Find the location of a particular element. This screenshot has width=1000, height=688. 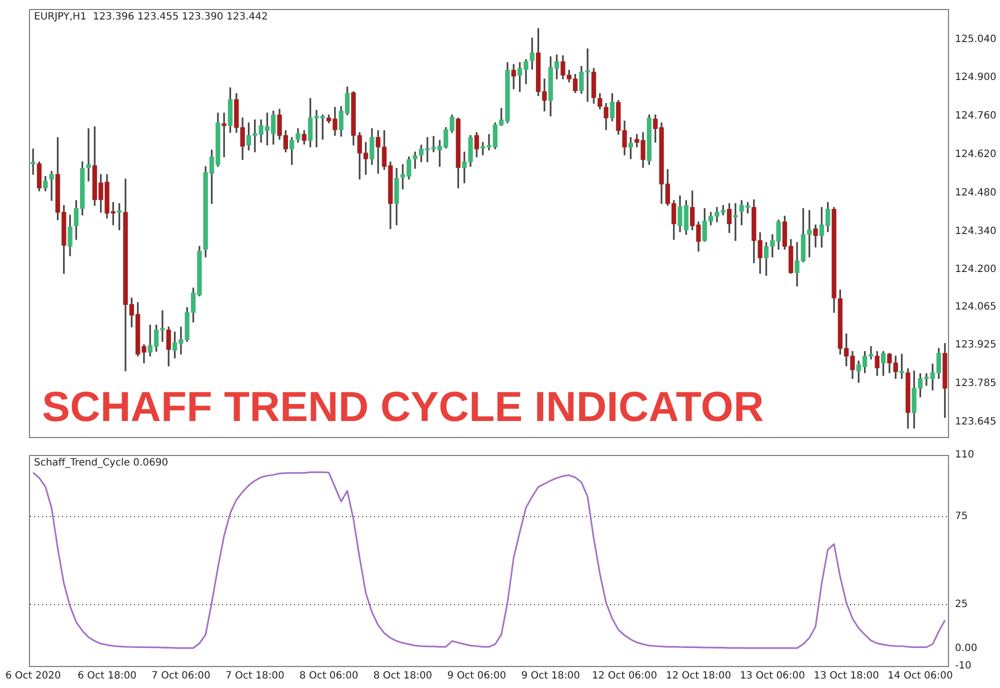

chart-title: EURJPY,H1 123.396 123.455 123.390 123.442 is located at coordinates (151, 17).